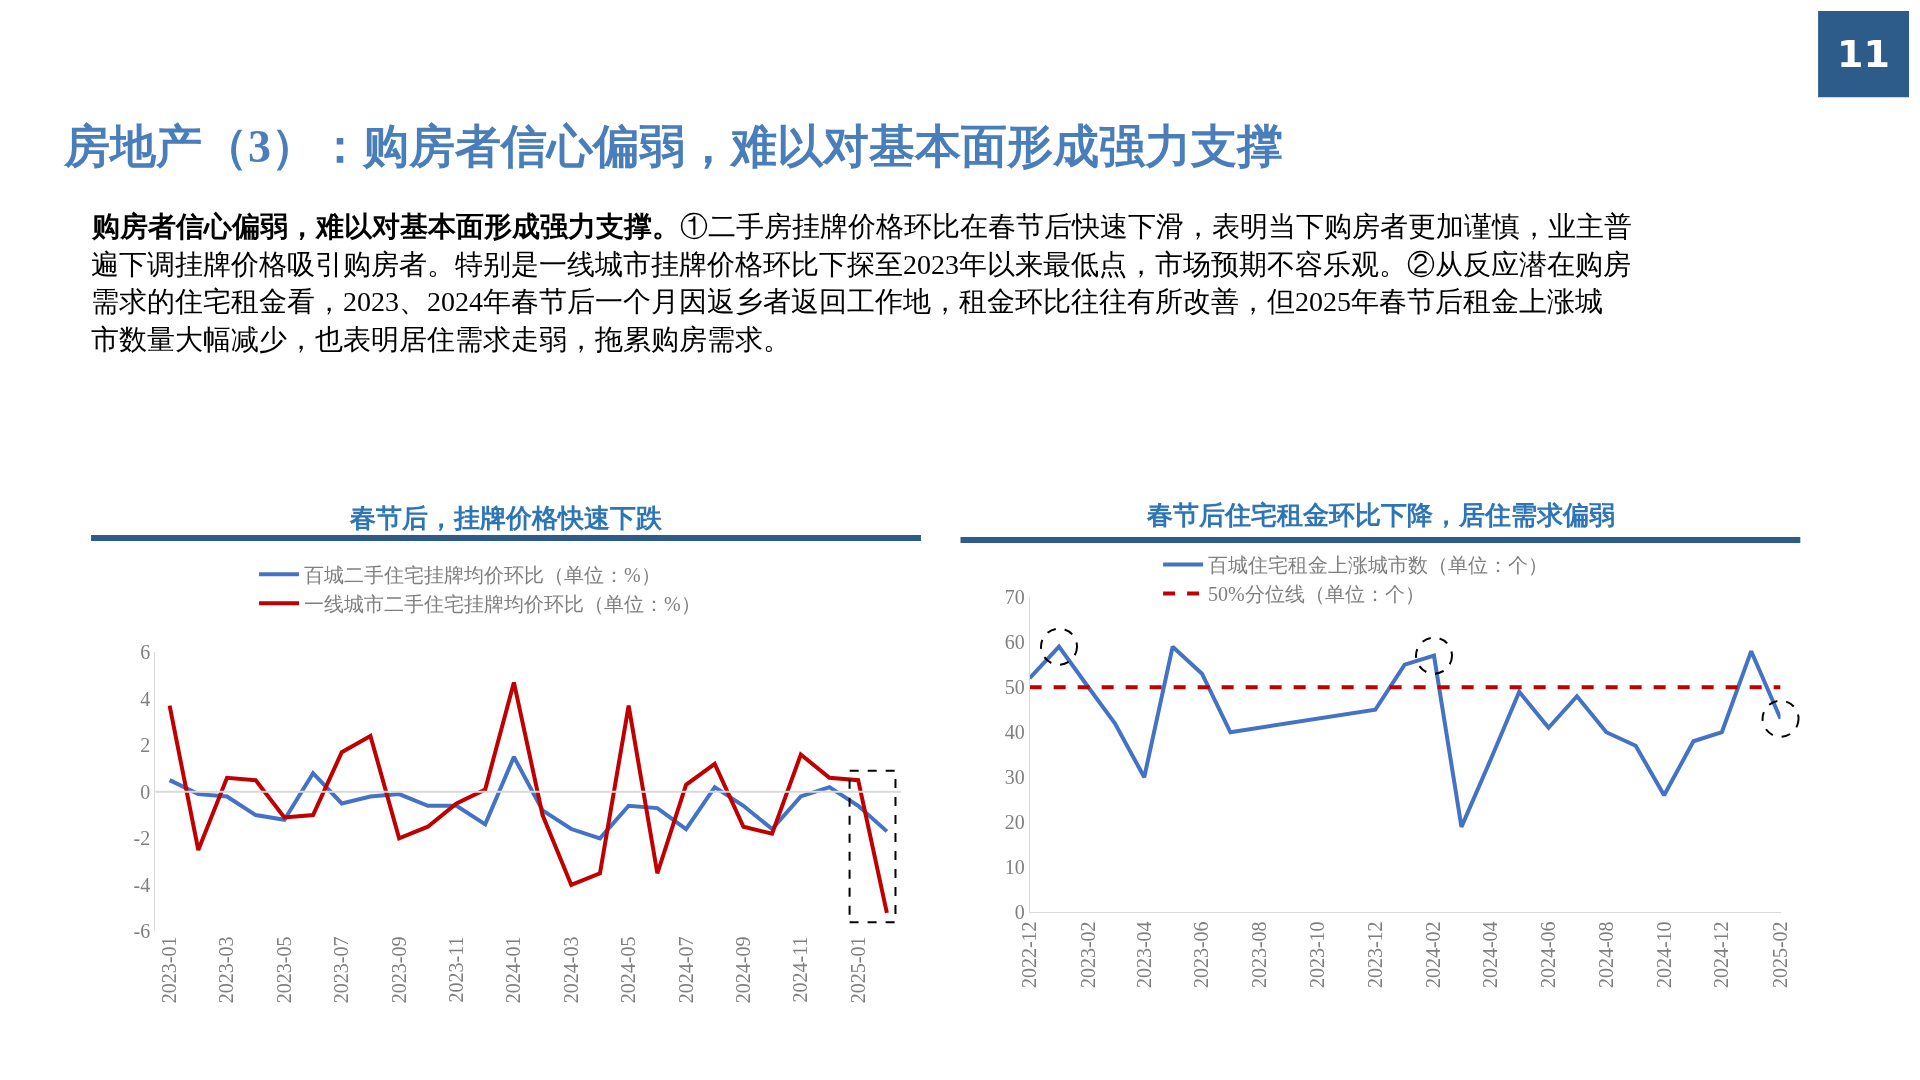 This screenshot has width=1920, height=1080. Describe the element at coordinates (1014, 732) in the screenshot. I see `y-tick-label: 40` at that location.